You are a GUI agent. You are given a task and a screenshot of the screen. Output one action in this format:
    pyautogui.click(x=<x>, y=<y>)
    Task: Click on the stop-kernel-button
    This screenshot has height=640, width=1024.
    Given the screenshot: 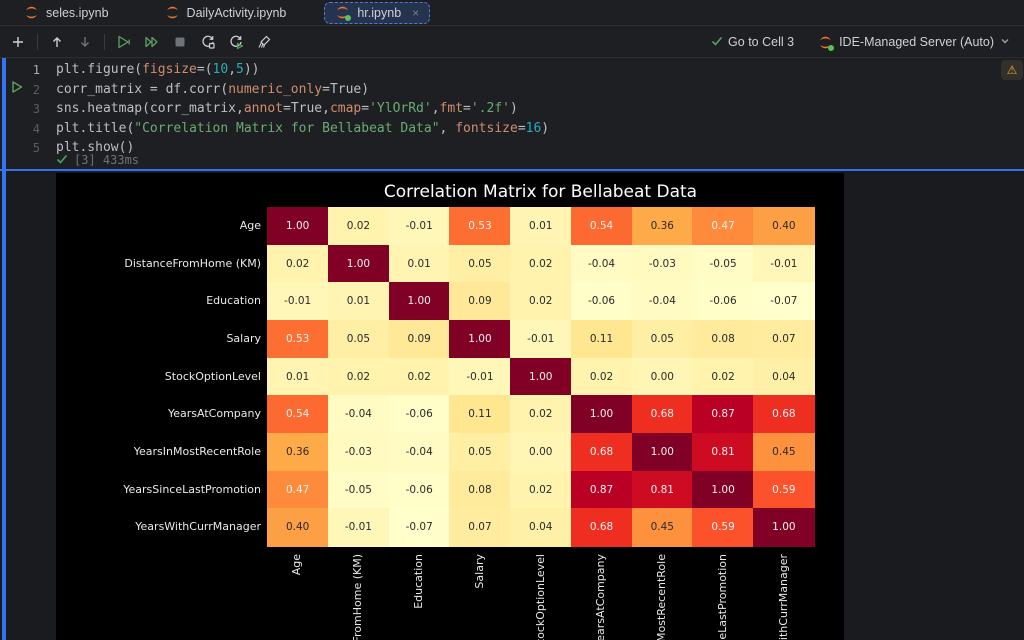 What is the action you would take?
    pyautogui.click(x=180, y=42)
    